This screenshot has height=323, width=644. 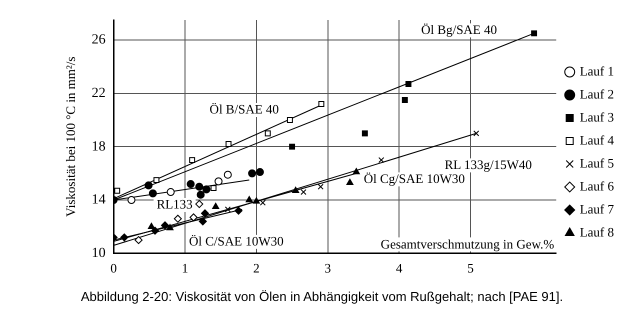 What do you see at coordinates (328, 268) in the screenshot?
I see `x-tick-label: 3` at bounding box center [328, 268].